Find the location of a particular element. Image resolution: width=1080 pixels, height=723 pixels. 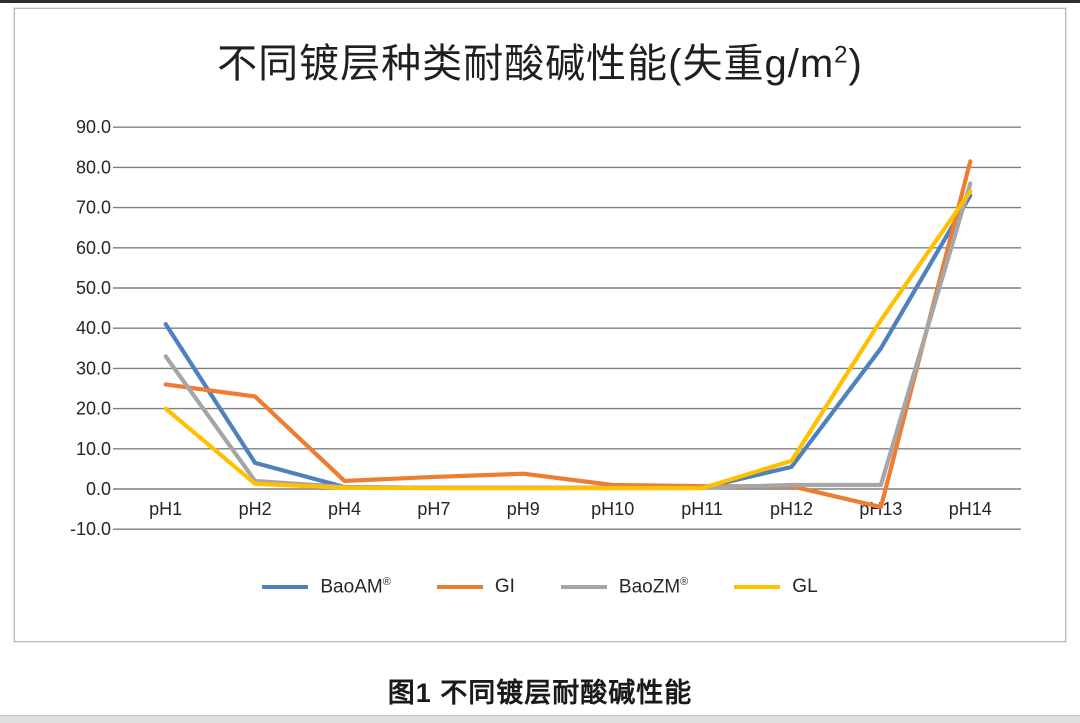

top-divider is located at coordinates (540, 1).